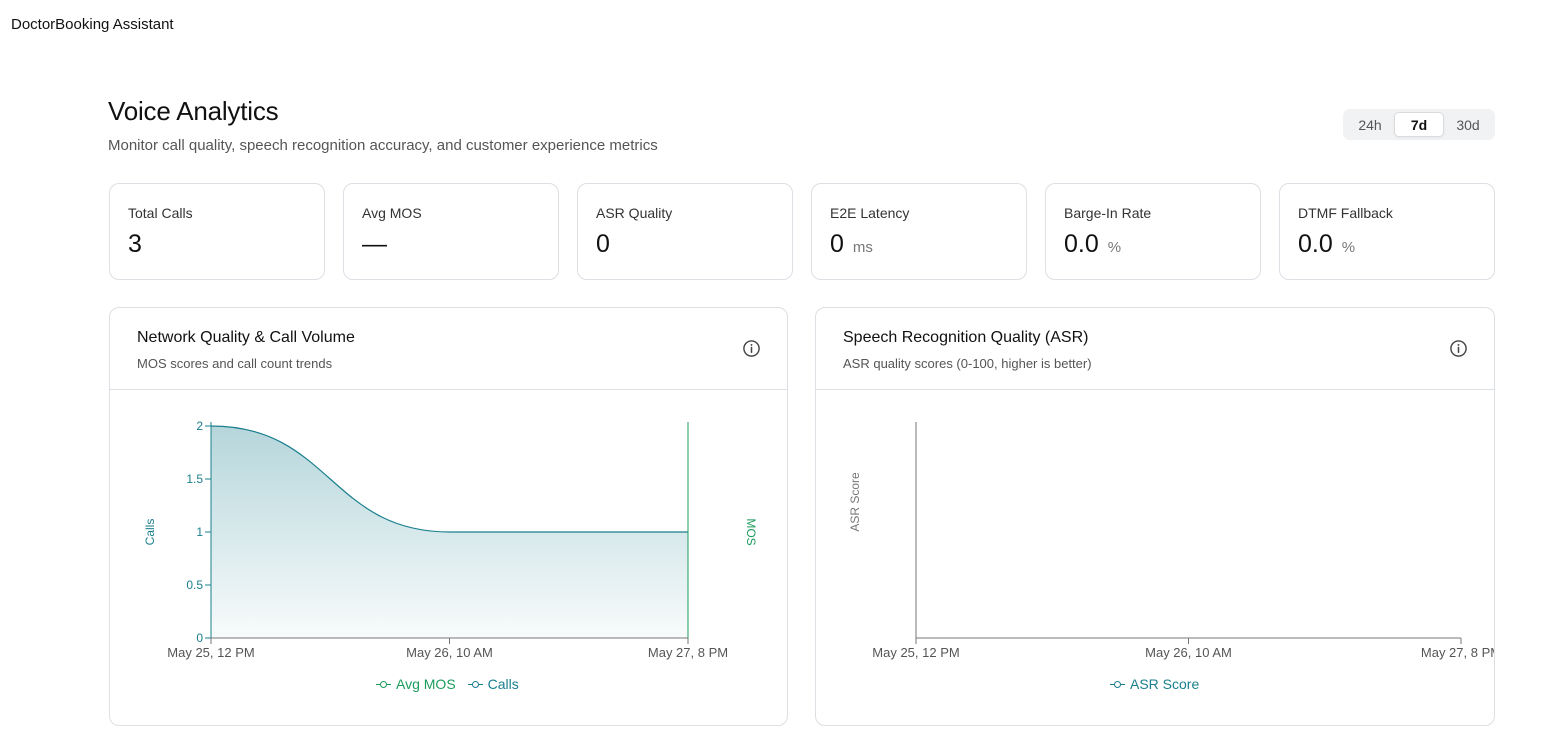 This screenshot has height=743, width=1553. Describe the element at coordinates (1165, 684) in the screenshot. I see `legend-label: ASR Score` at that location.